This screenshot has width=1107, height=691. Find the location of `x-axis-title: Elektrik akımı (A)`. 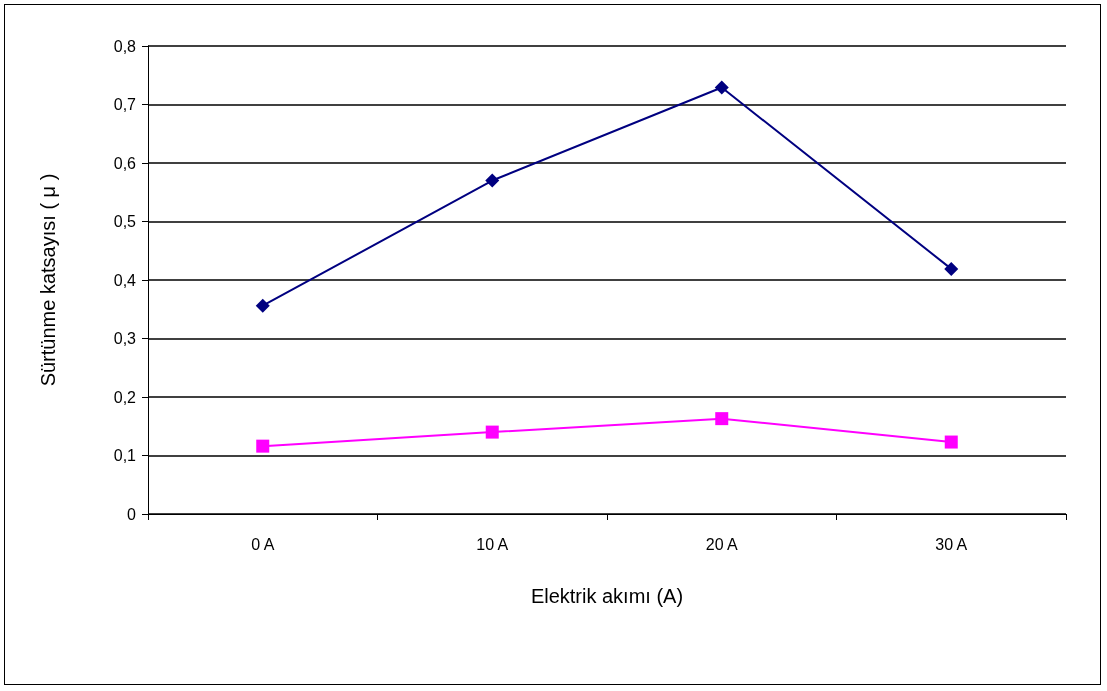

x-axis-title: Elektrik akımı (A) is located at coordinates (607, 596).